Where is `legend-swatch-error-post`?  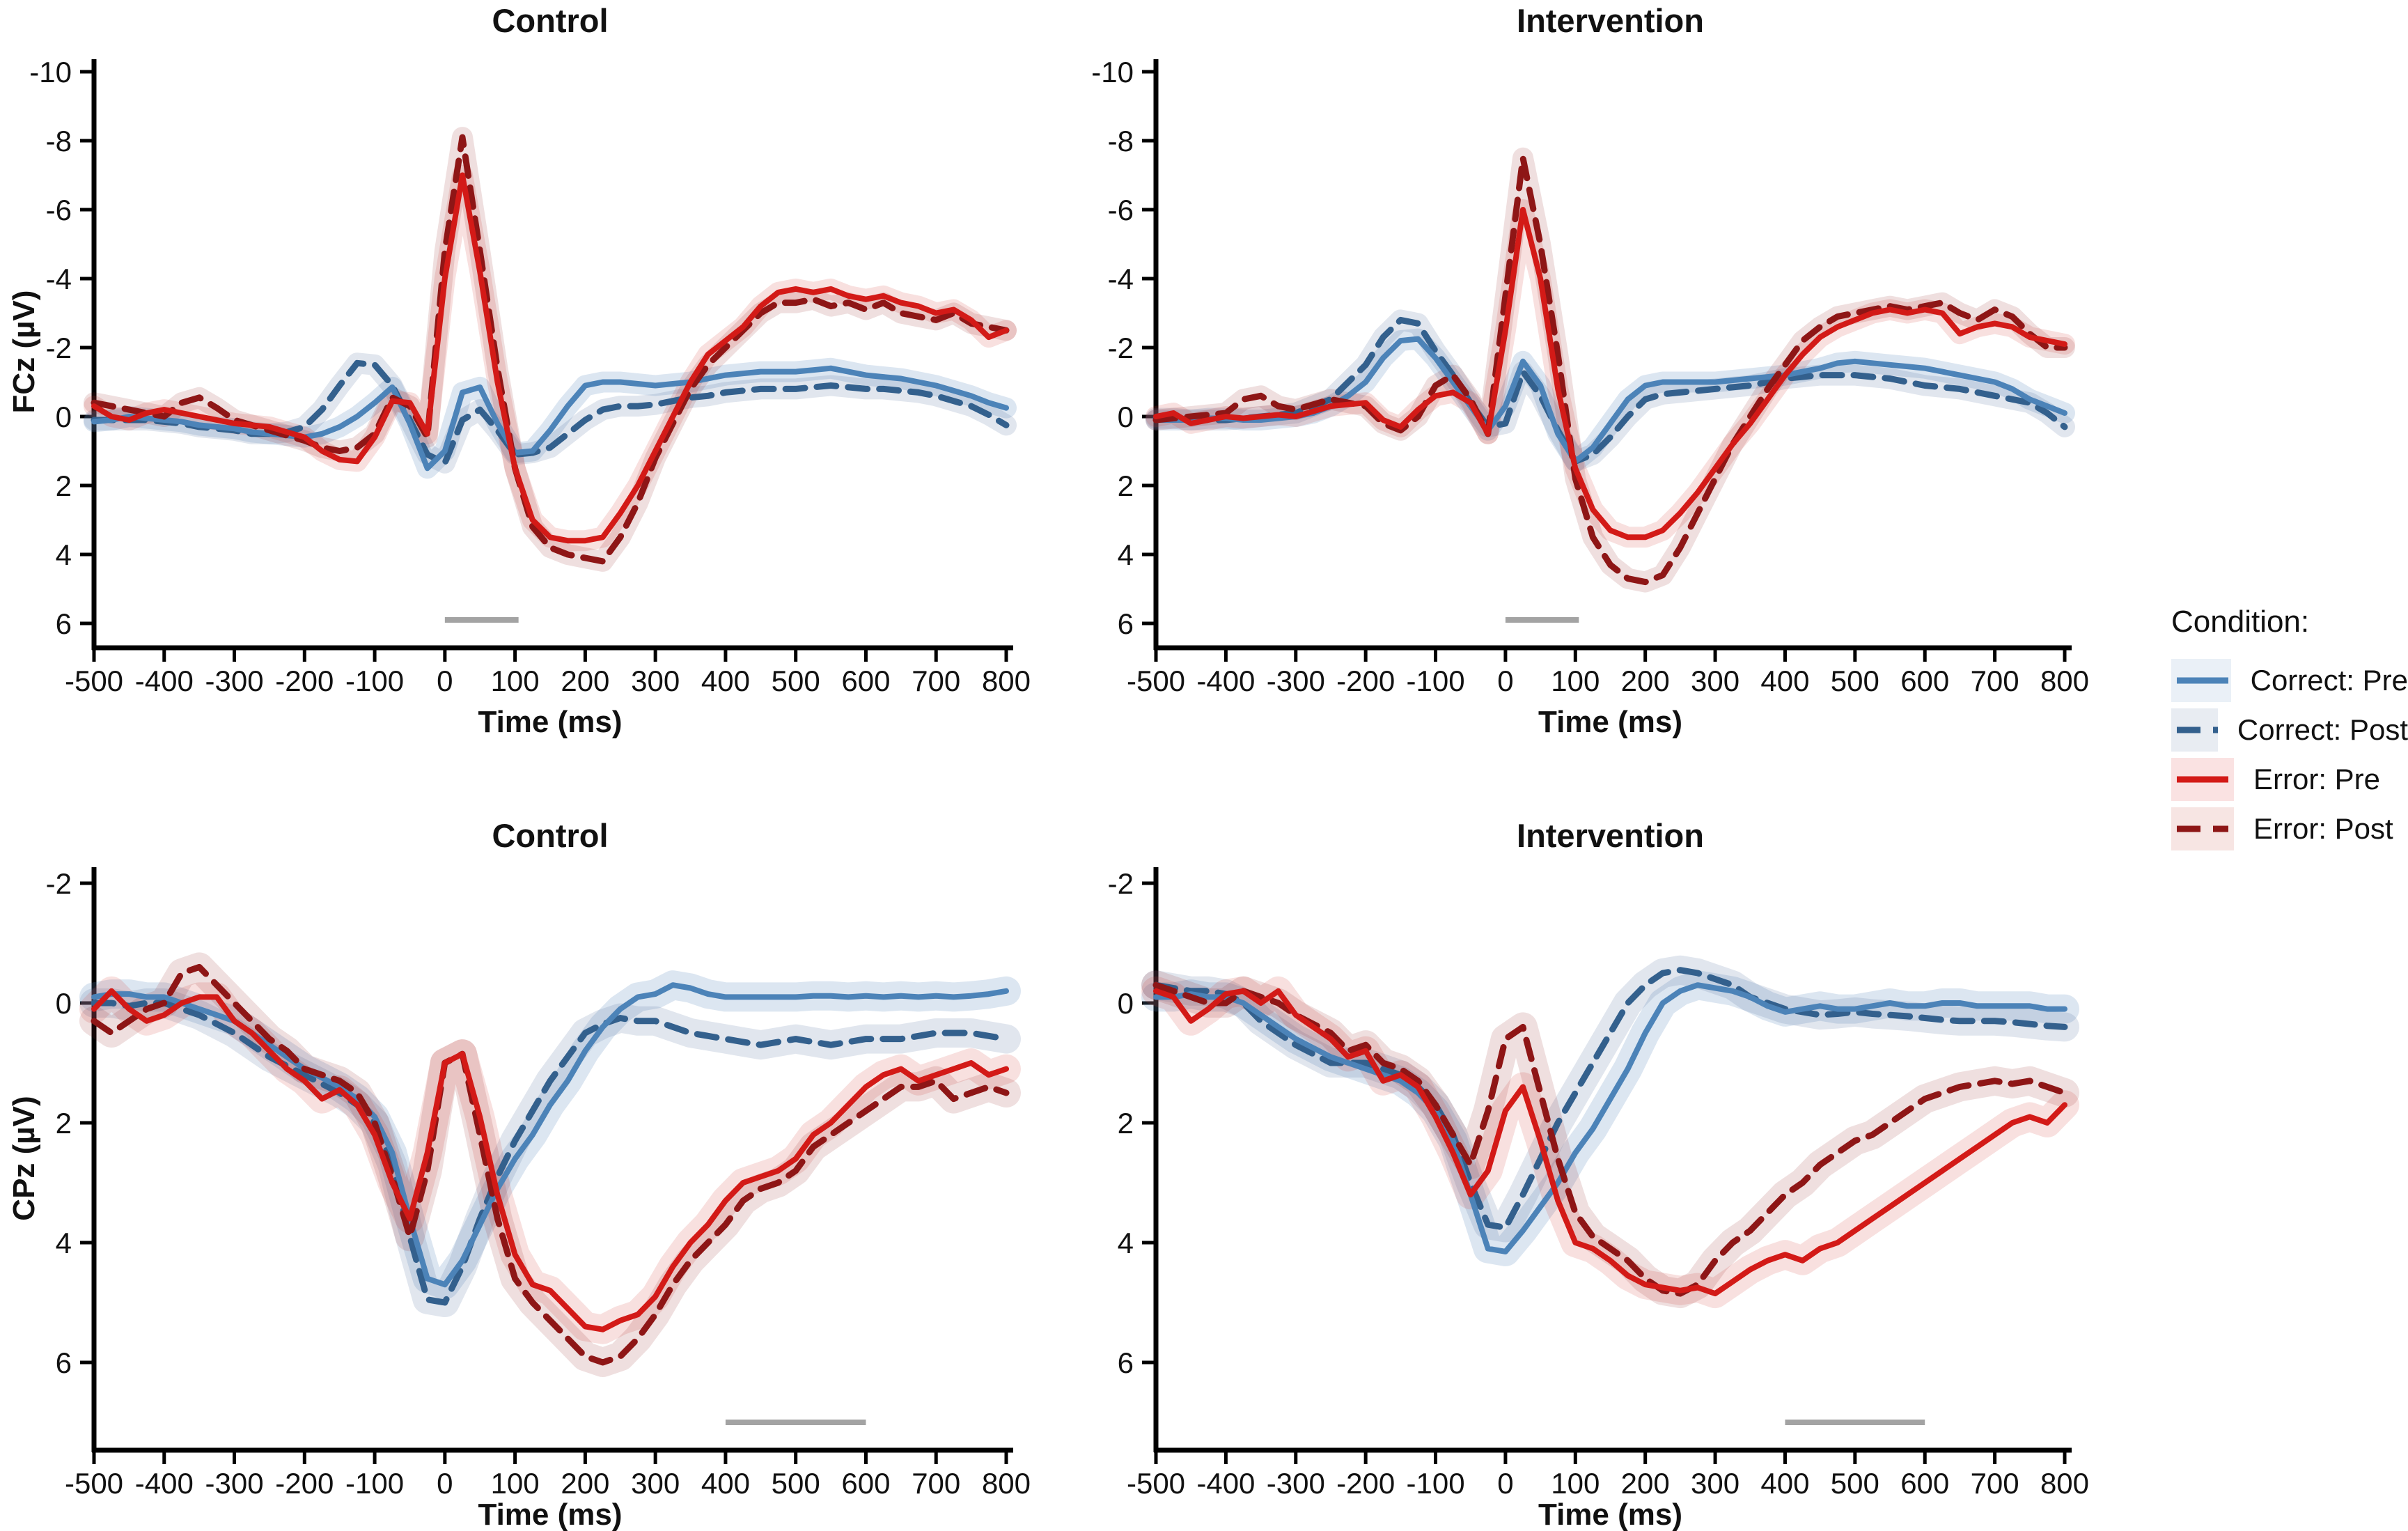 legend-swatch-error-post is located at coordinates (2202, 828).